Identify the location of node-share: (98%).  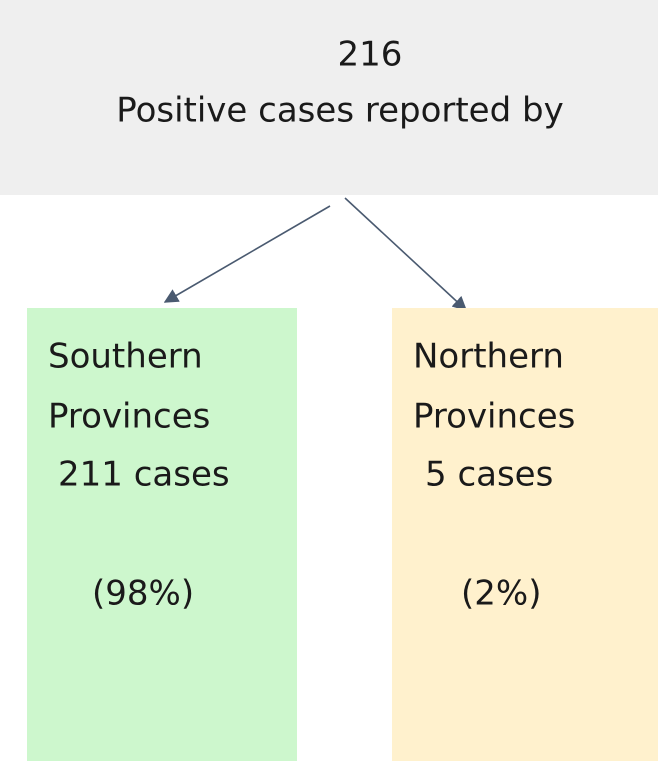
(143, 594).